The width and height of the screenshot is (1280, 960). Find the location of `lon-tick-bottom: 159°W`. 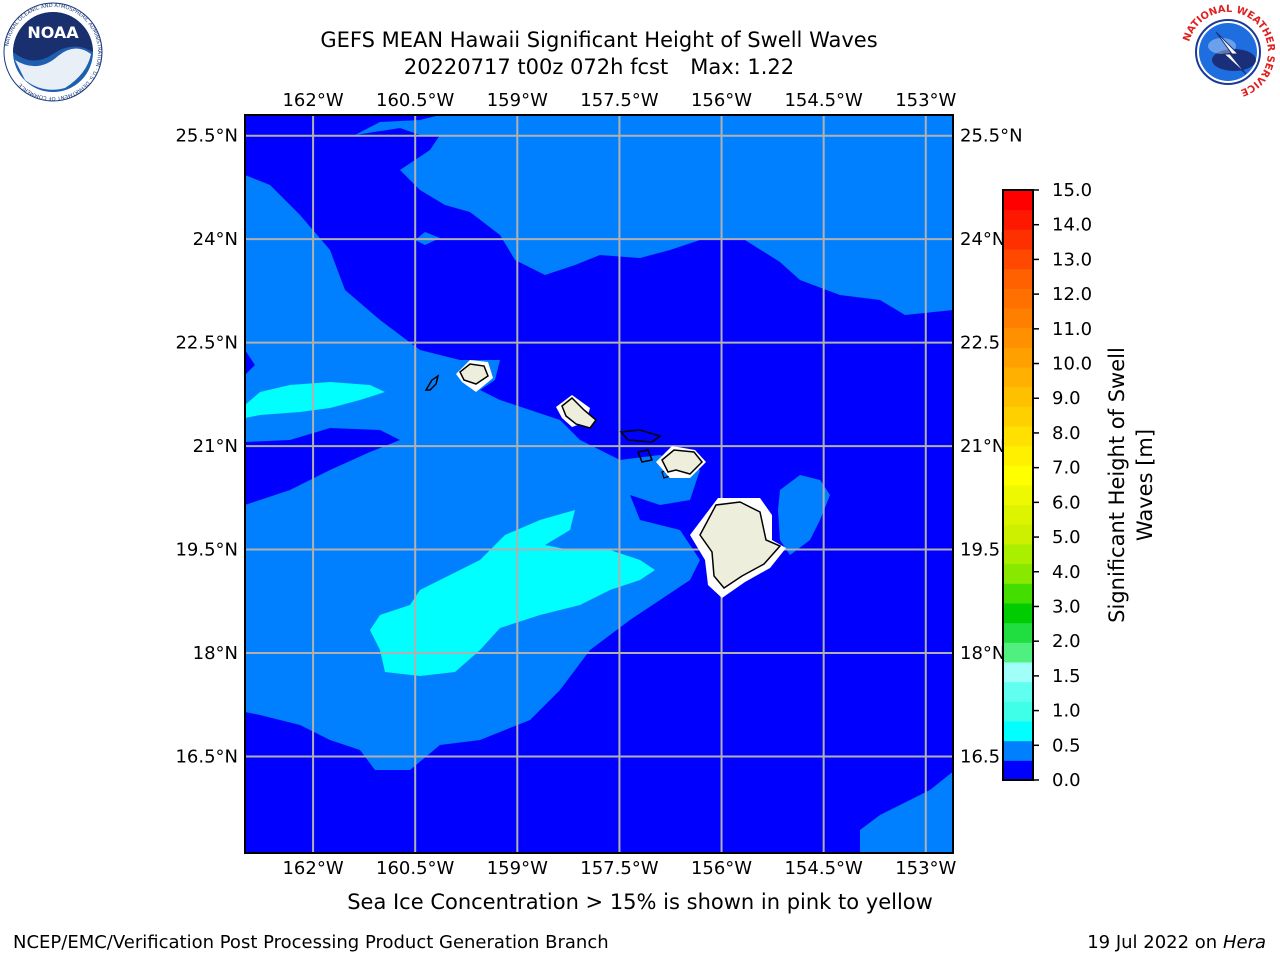

lon-tick-bottom: 159°W is located at coordinates (517, 868).